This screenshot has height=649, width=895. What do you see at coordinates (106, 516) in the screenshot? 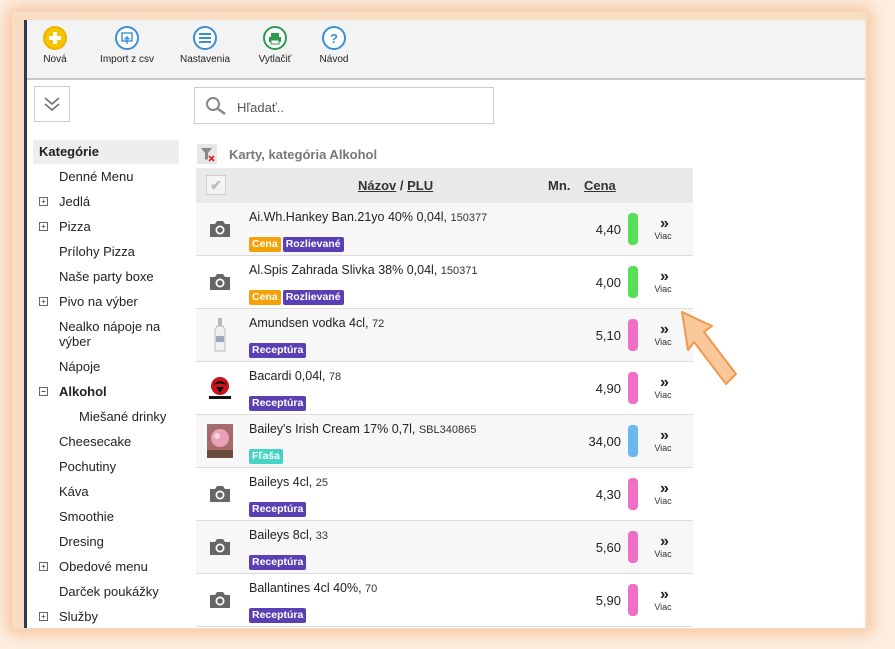
I see `sidebar-item: Smoothie` at bounding box center [106, 516].